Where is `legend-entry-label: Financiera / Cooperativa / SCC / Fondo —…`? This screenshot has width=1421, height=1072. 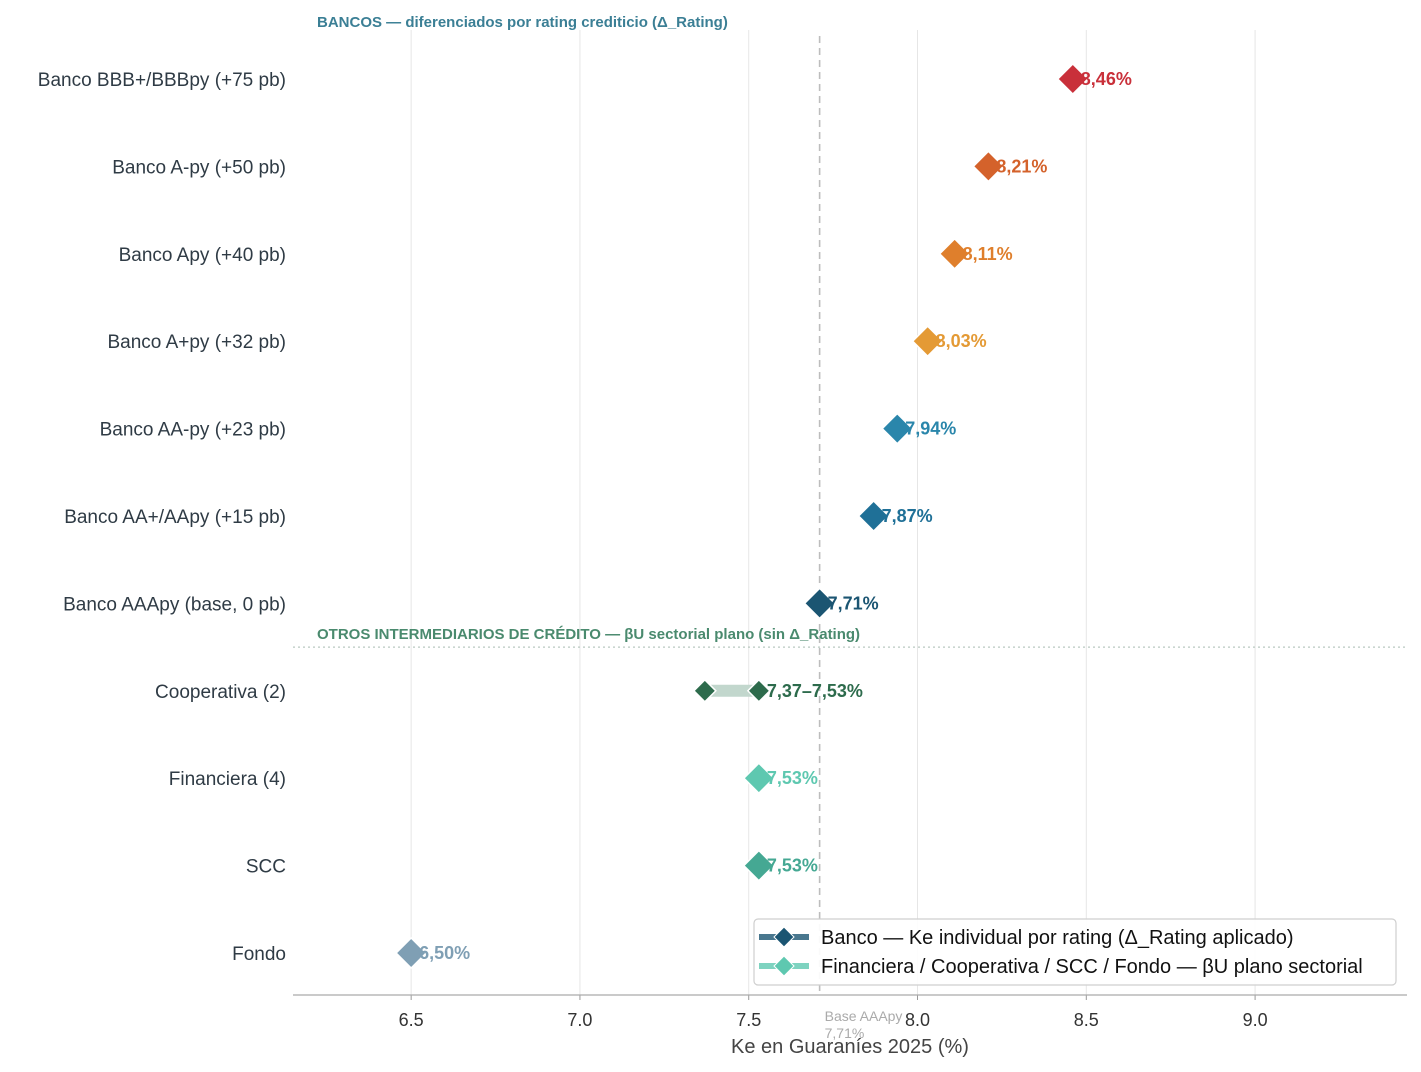
legend-entry-label: Financiera / Cooperativa / SCC / Fondo —… is located at coordinates (1092, 967).